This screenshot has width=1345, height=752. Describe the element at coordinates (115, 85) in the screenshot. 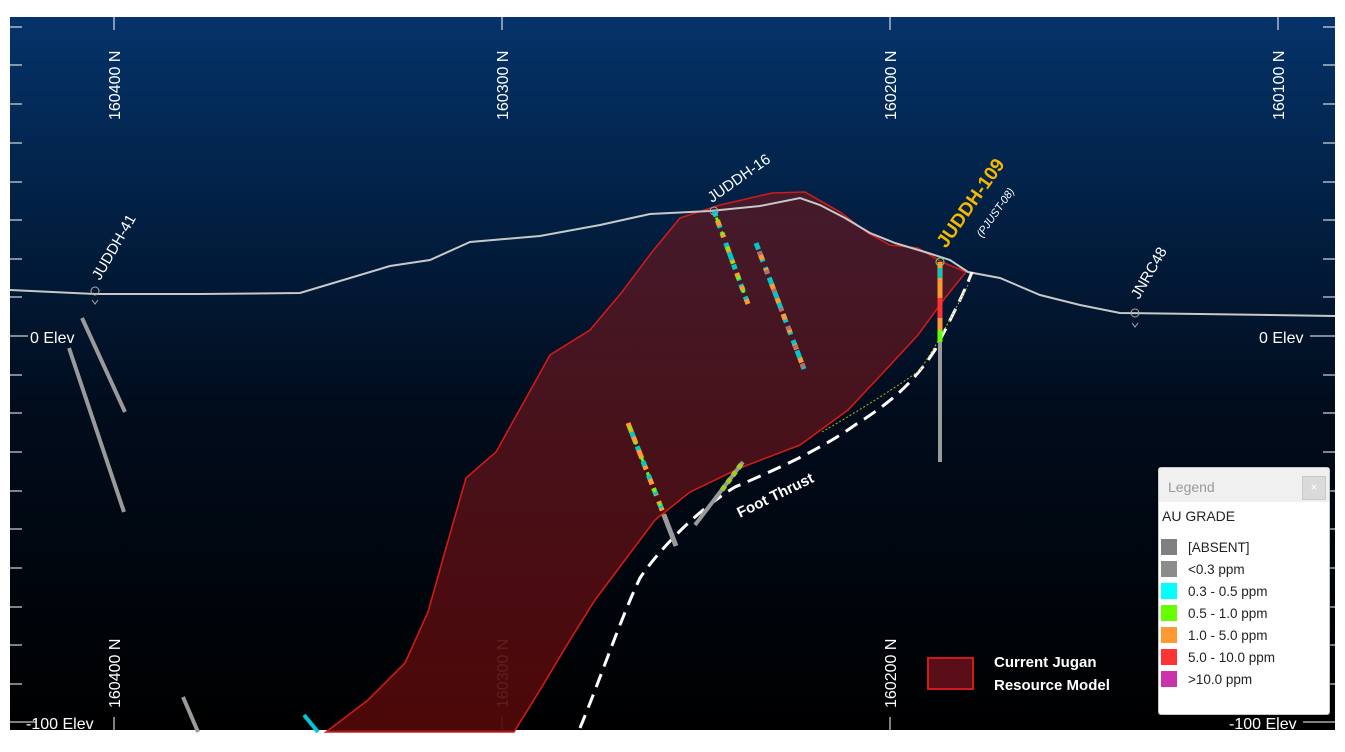

I see `northing-label-top-1: 160400 N` at that location.